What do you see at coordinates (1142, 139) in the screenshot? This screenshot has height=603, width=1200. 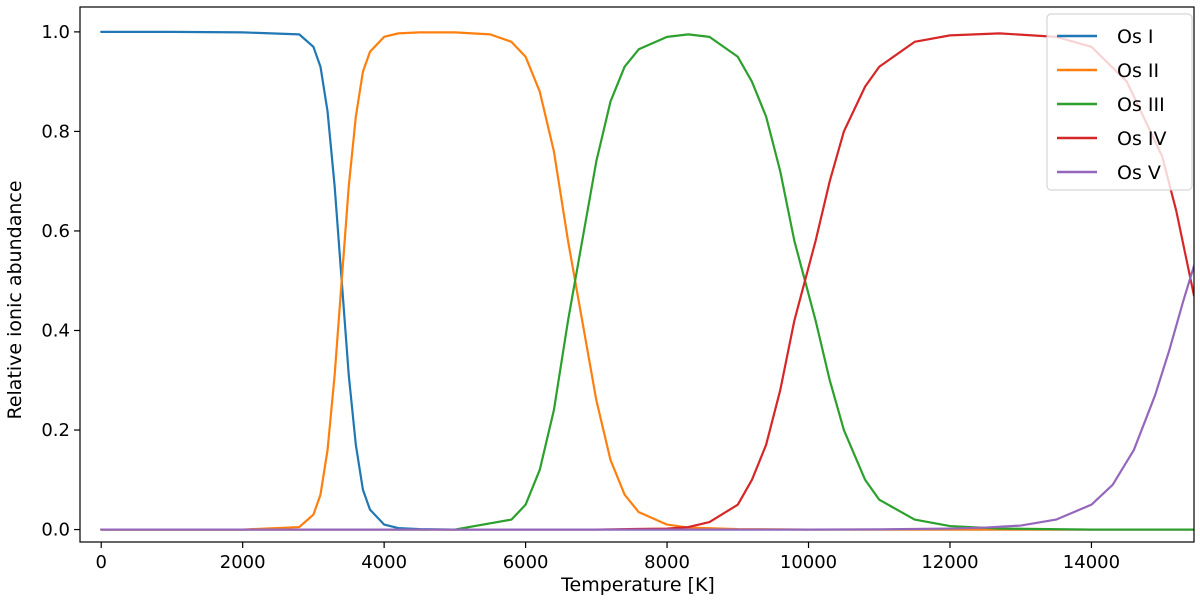 I see `legend-label-os-iv: Os IV` at bounding box center [1142, 139].